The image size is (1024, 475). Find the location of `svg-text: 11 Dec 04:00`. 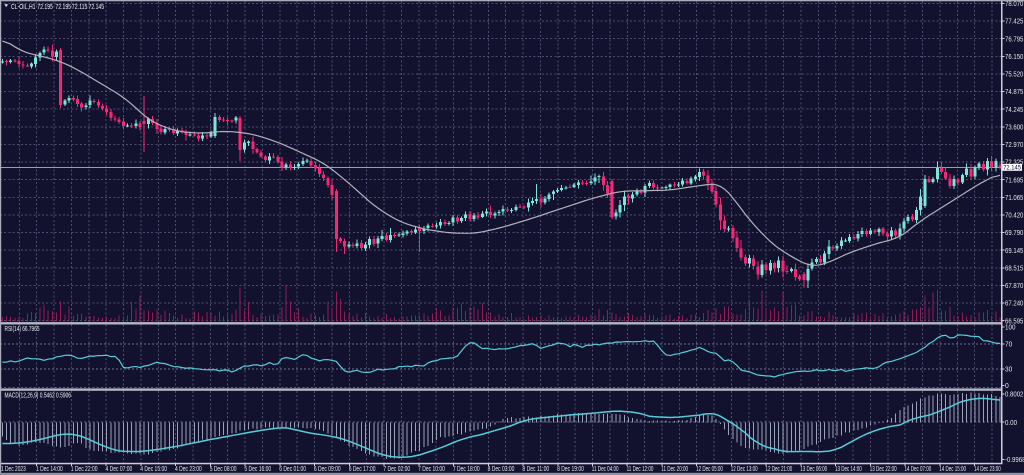

svg-text: 11 Dec 04:00 is located at coordinates (605, 469).